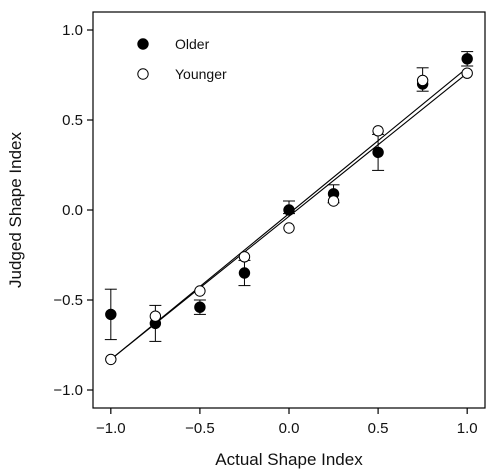 Image resolution: width=494 pixels, height=471 pixels. Describe the element at coordinates (111, 428) in the screenshot. I see `x-tick-label: −1.0` at that location.